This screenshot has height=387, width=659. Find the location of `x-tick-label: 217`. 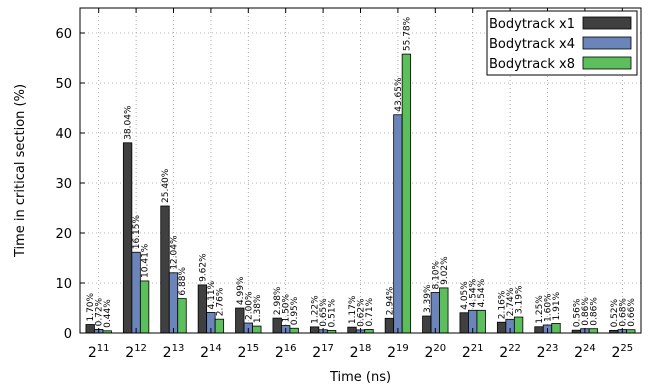

x-tick-label: 217 is located at coordinates (323, 352).